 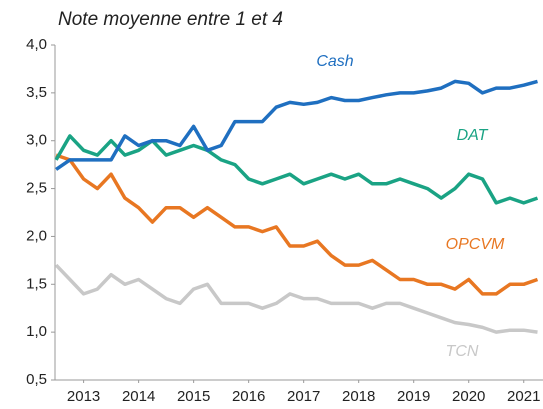 What do you see at coordinates (36, 140) in the screenshot?
I see `y-tick-label: 3,0` at bounding box center [36, 140].